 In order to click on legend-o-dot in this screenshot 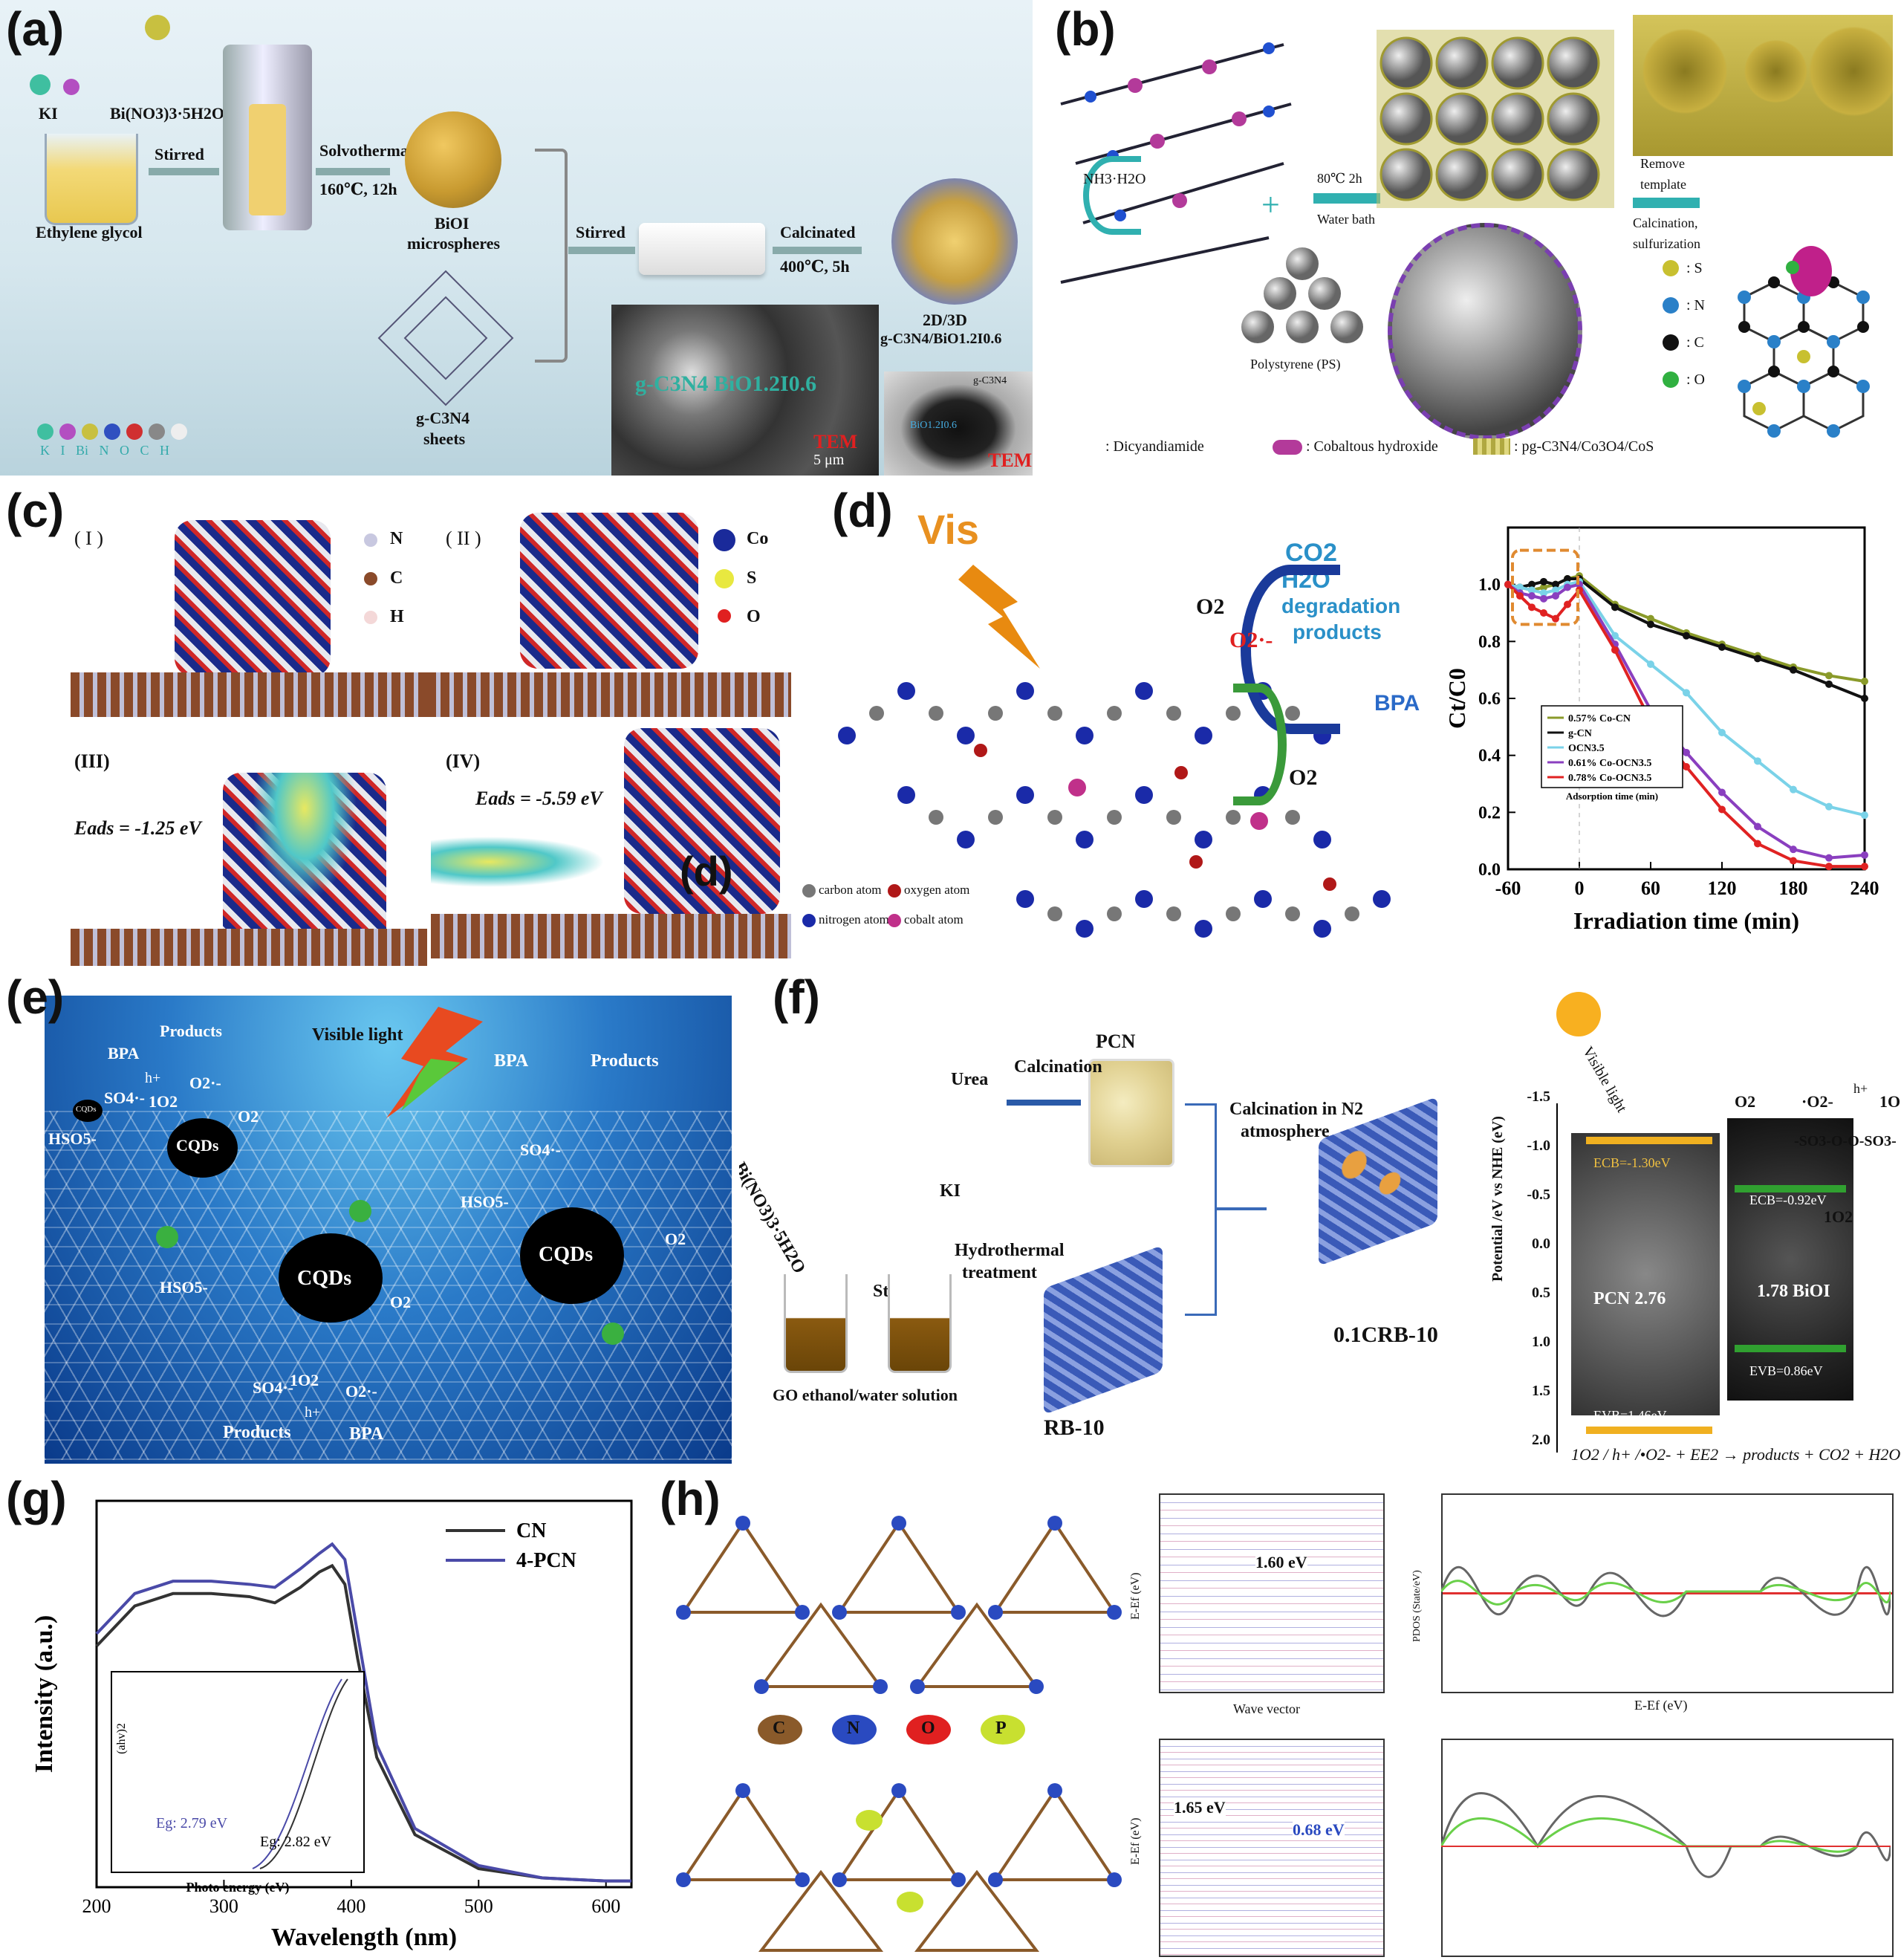, I will do `click(724, 616)`.